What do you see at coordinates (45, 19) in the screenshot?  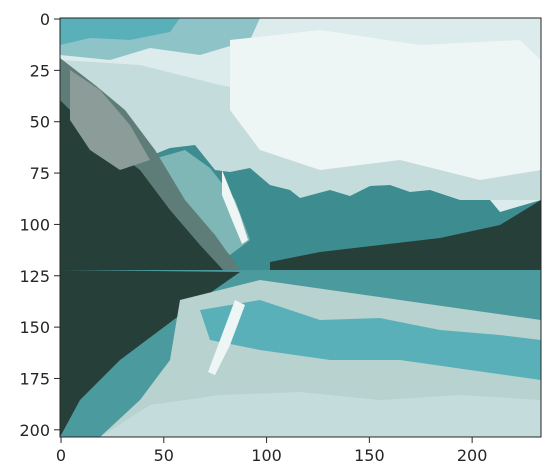 I see `y-tick-label: 0` at bounding box center [45, 19].